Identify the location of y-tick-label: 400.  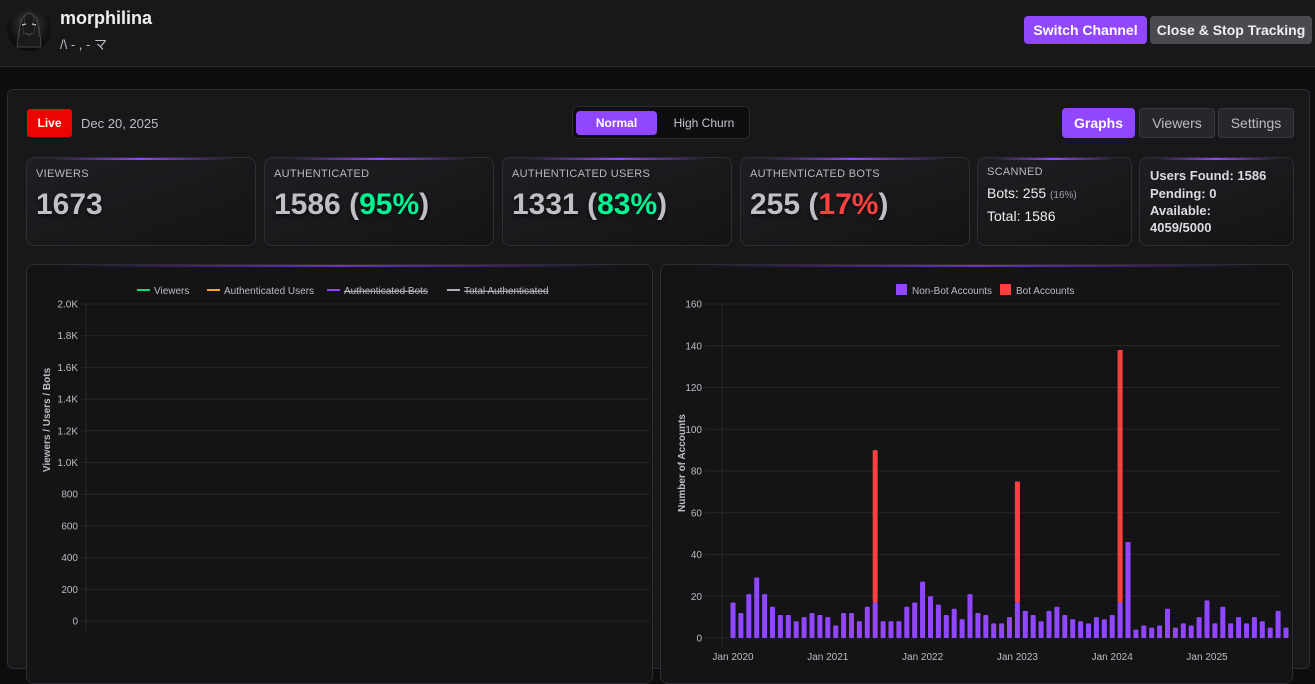
(69, 558).